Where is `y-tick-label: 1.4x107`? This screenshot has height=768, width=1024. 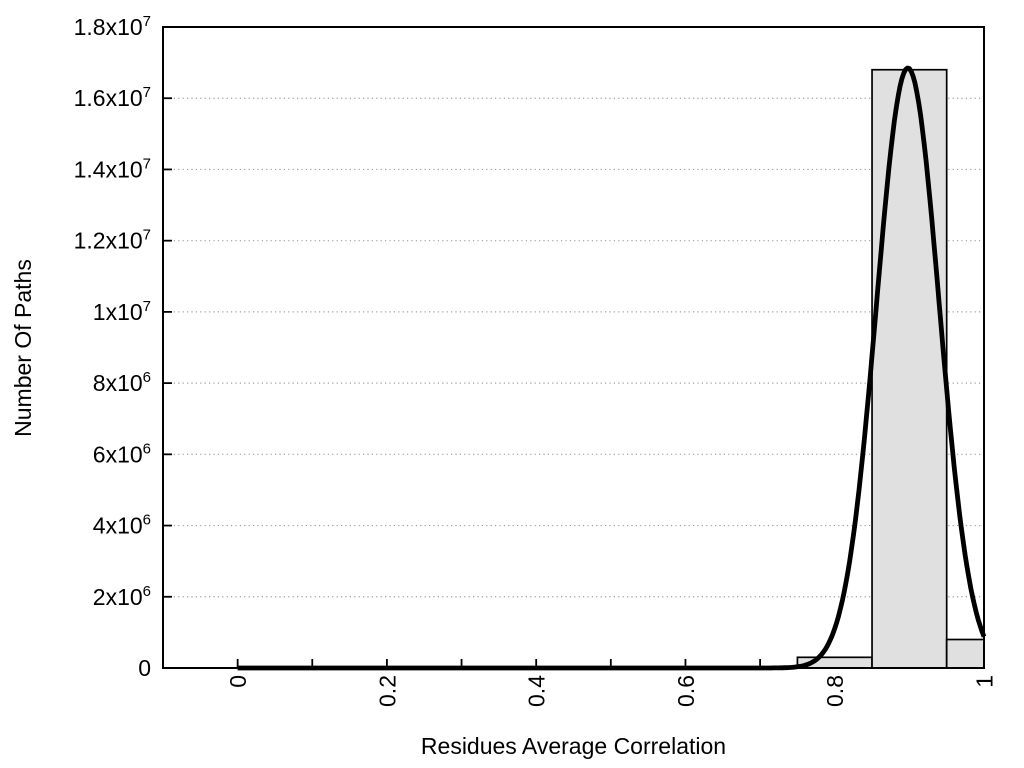 y-tick-label: 1.4x107 is located at coordinates (112, 168).